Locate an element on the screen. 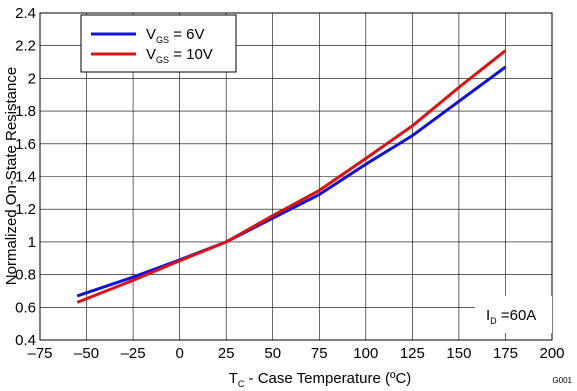  x-tick-label: –75 is located at coordinates (39, 353).